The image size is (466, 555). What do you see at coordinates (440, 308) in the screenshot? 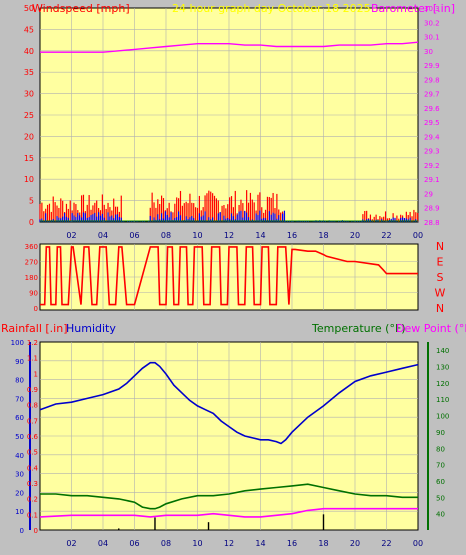
I see `compass-label: N` at bounding box center [440, 308].